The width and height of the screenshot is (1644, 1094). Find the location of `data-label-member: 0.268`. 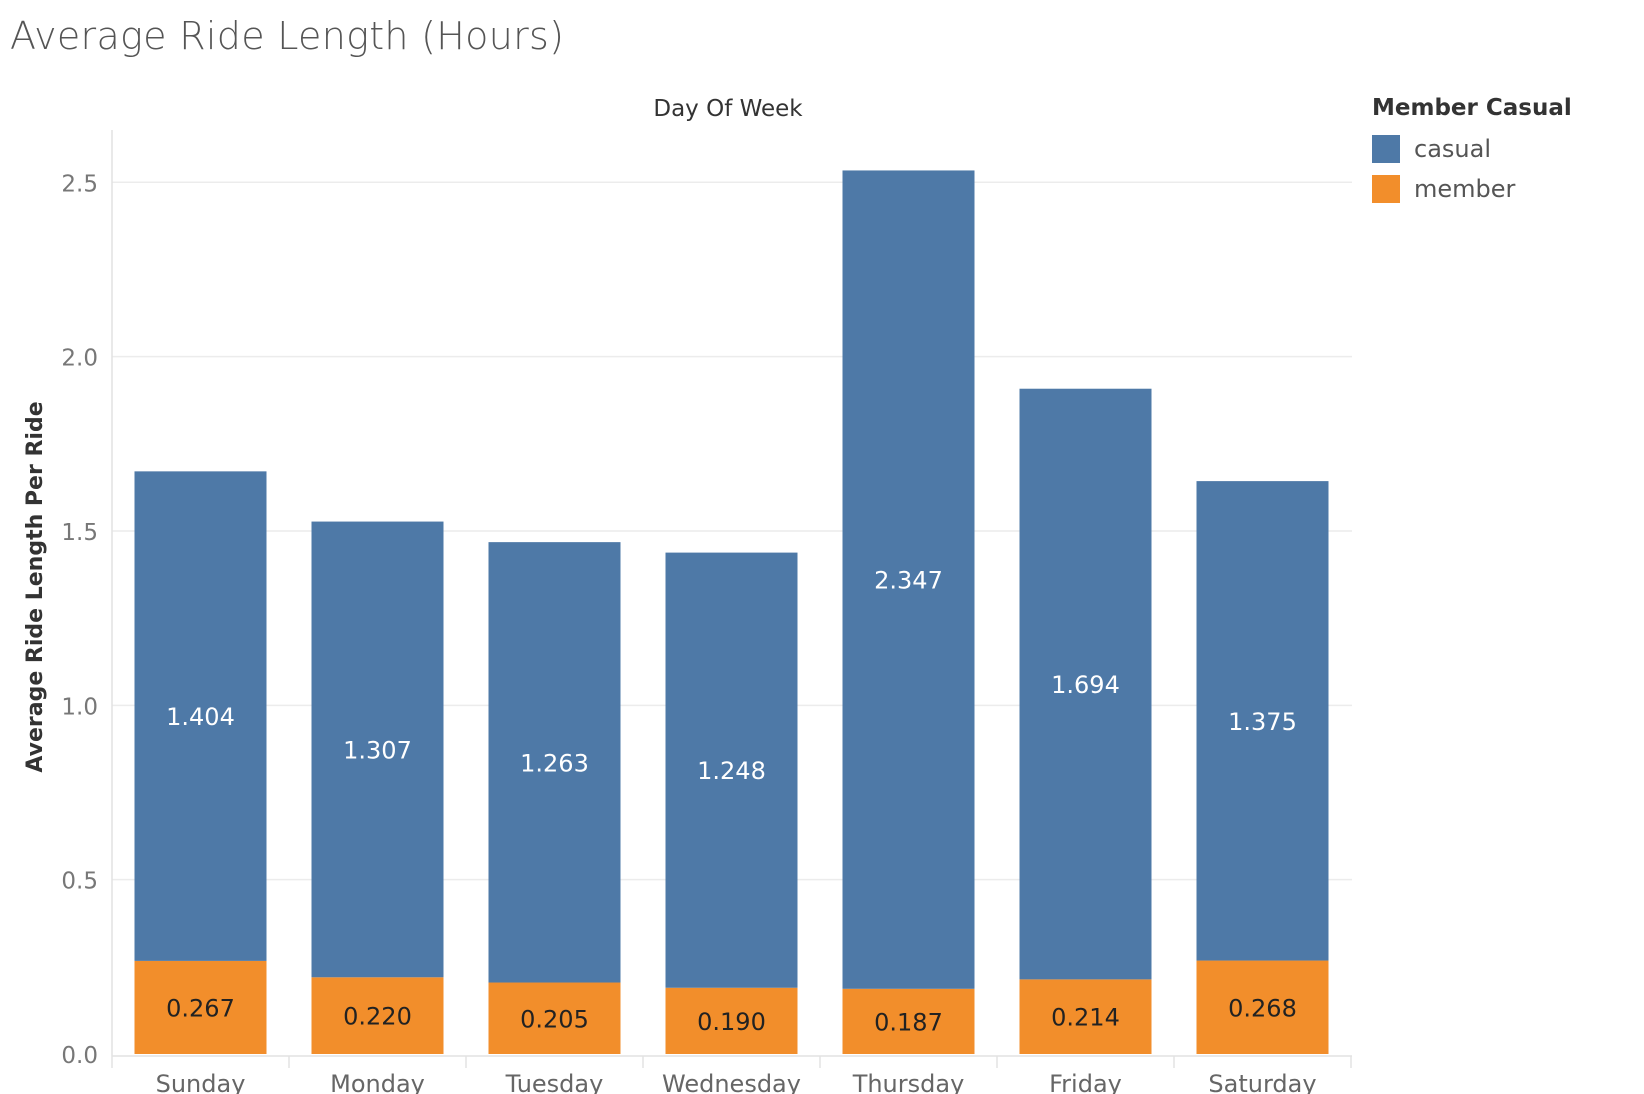

data-label-member: 0.268 is located at coordinates (1262, 1008).